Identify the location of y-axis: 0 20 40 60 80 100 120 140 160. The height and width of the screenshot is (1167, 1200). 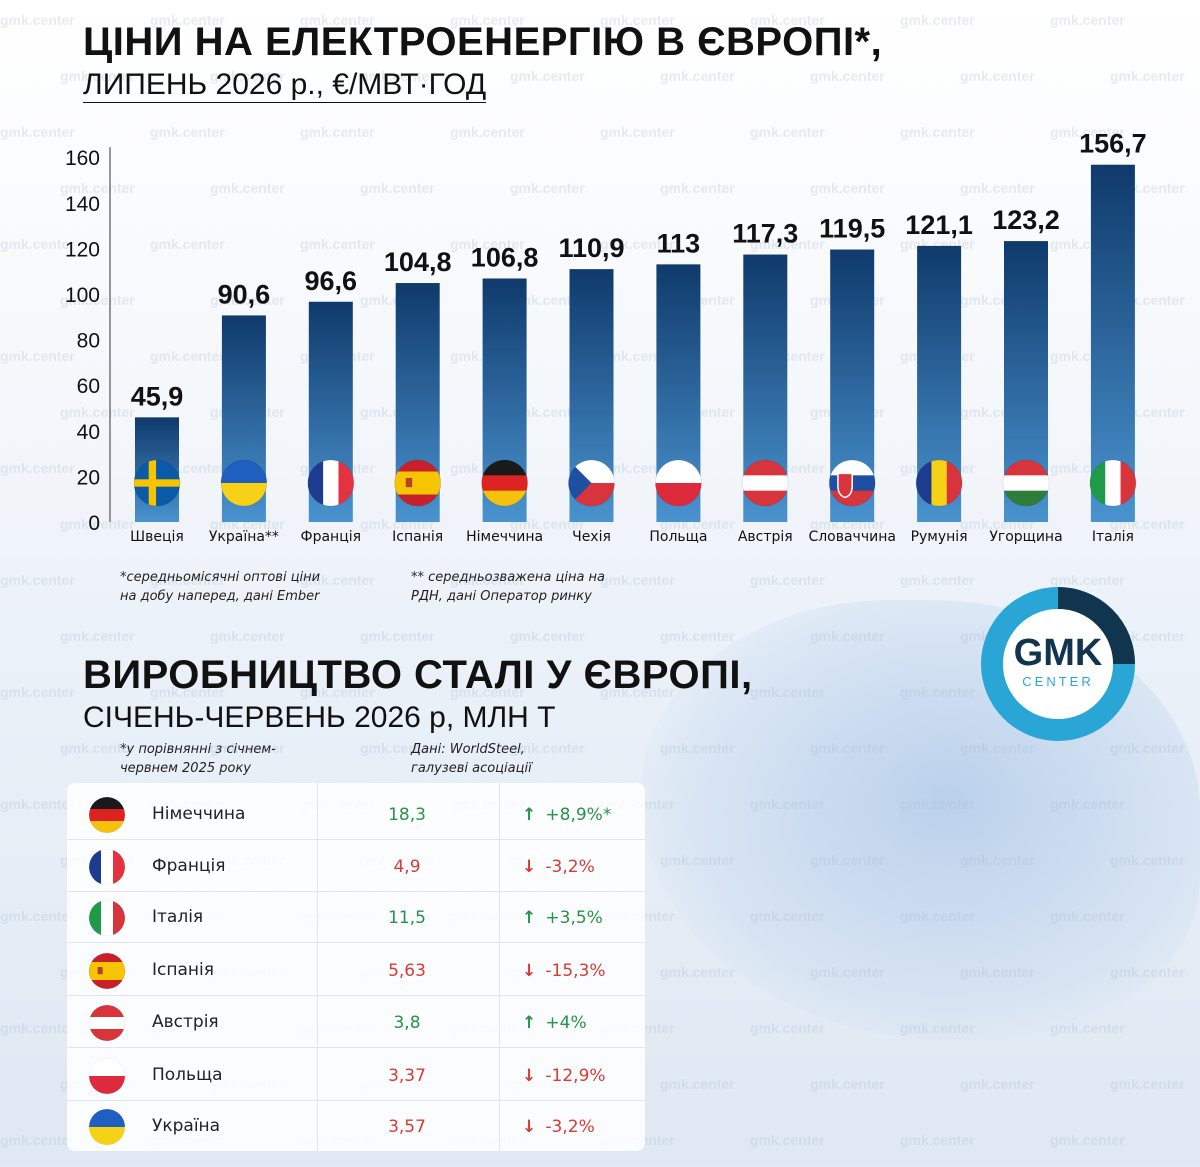
(88, 341).